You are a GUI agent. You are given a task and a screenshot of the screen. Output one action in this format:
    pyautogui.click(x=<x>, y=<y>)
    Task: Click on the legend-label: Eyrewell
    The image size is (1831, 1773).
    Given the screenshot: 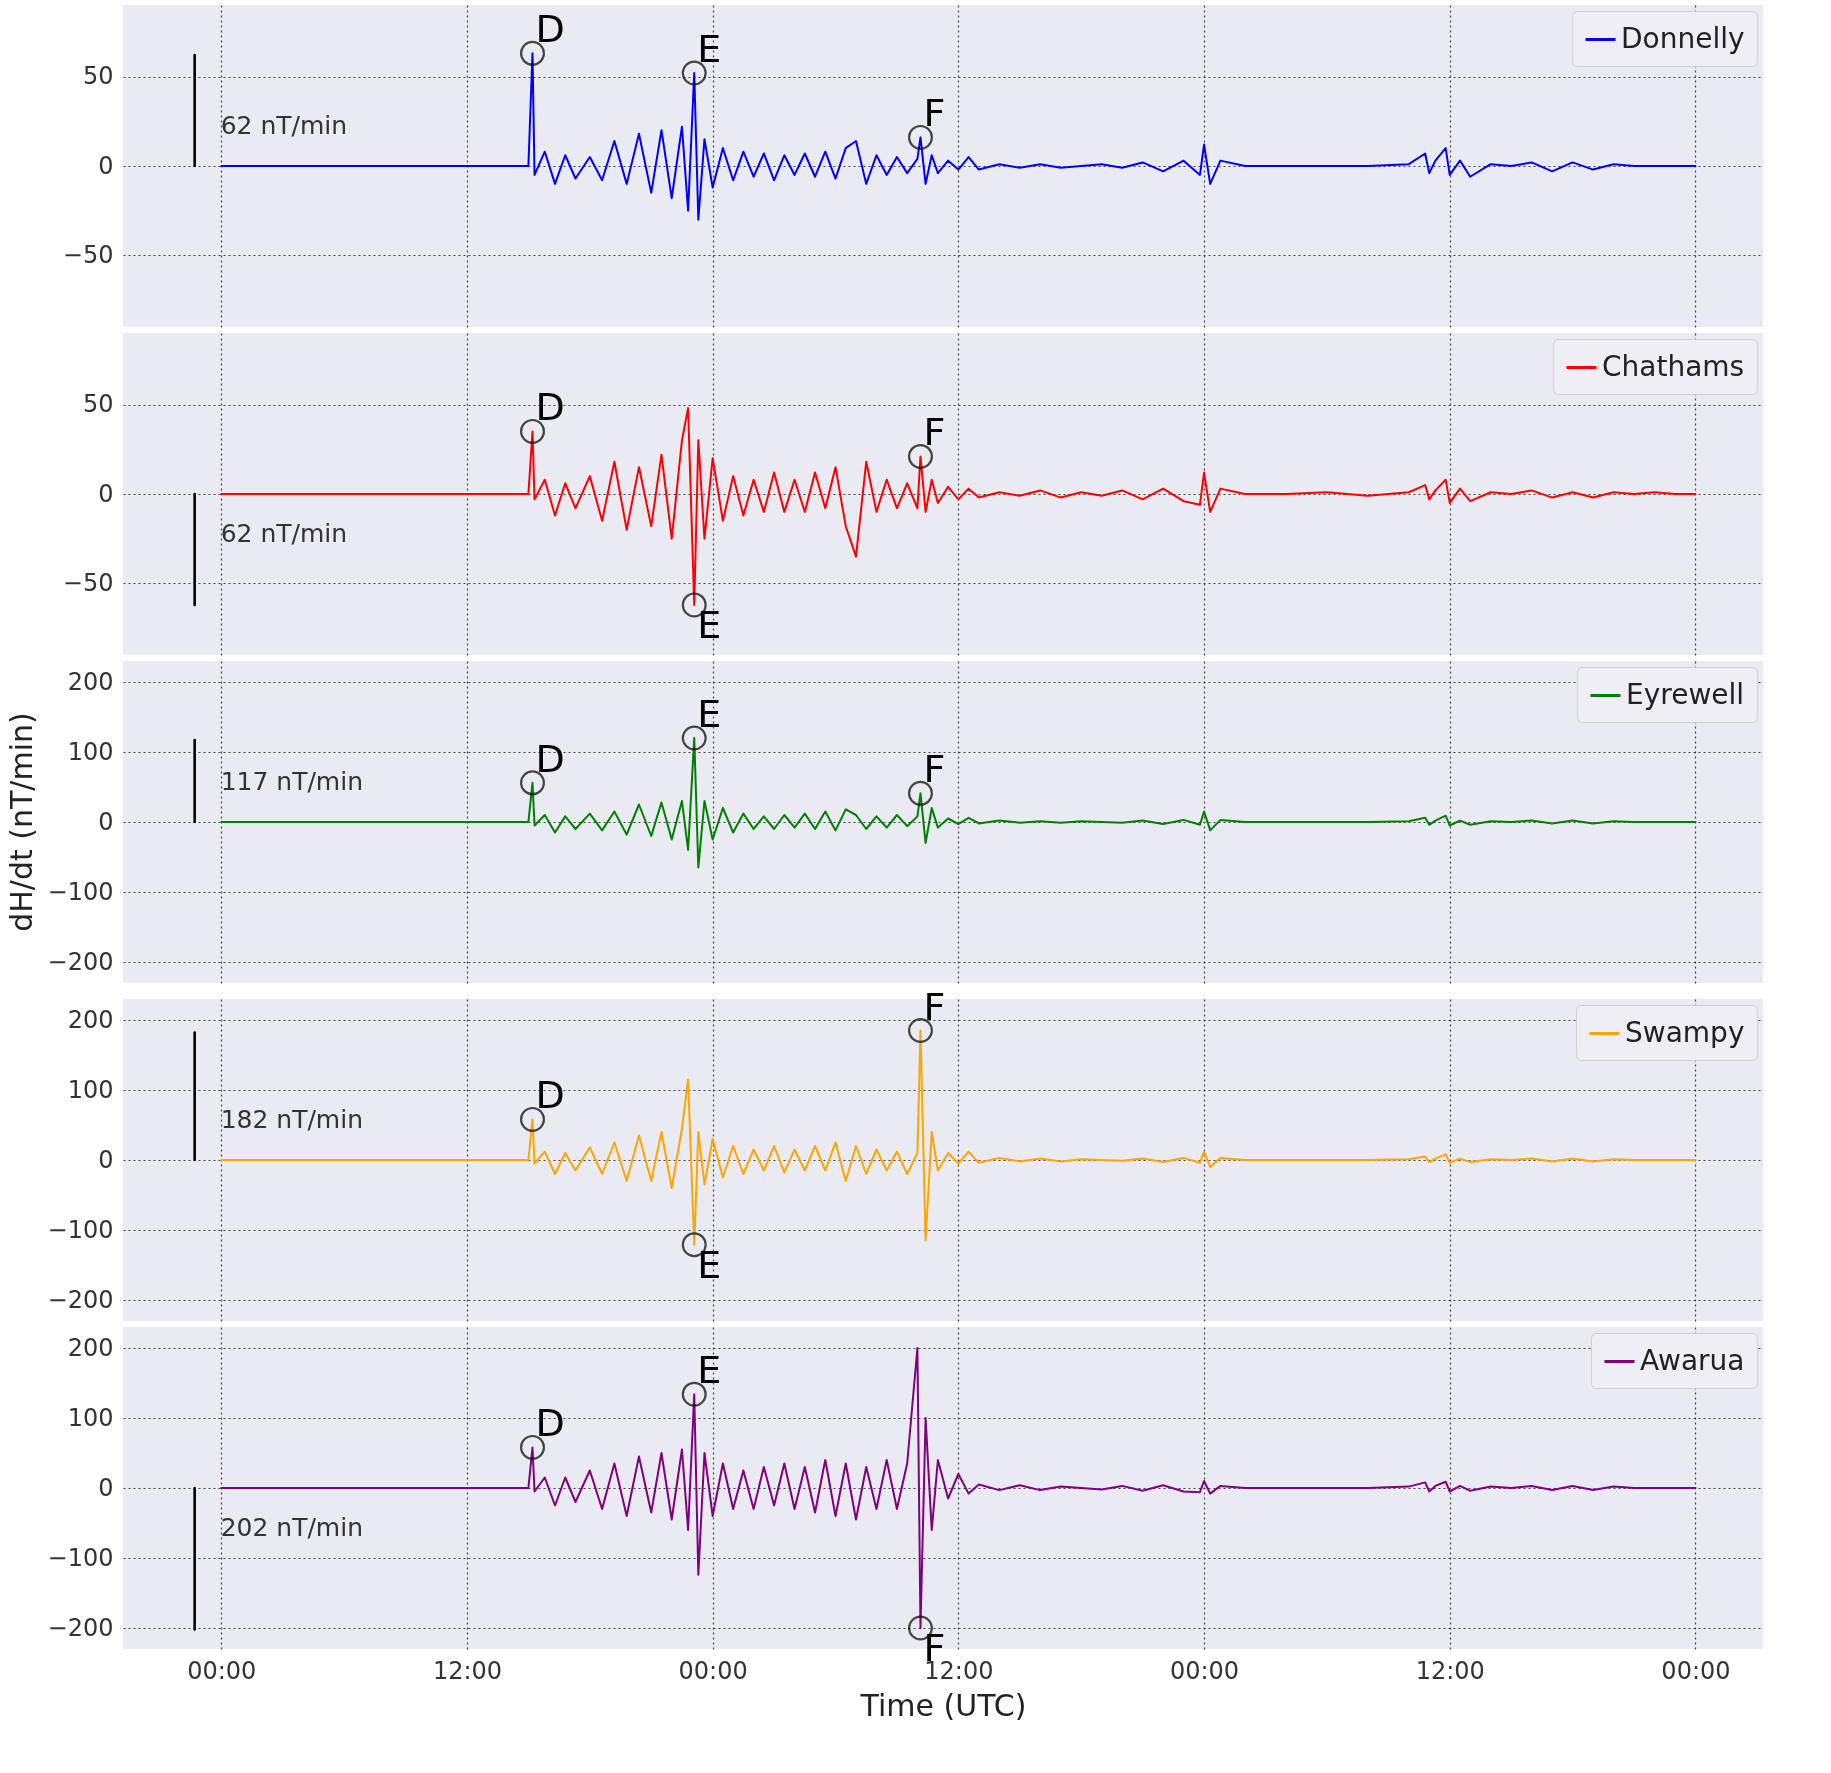 What is the action you would take?
    pyautogui.click(x=1685, y=694)
    